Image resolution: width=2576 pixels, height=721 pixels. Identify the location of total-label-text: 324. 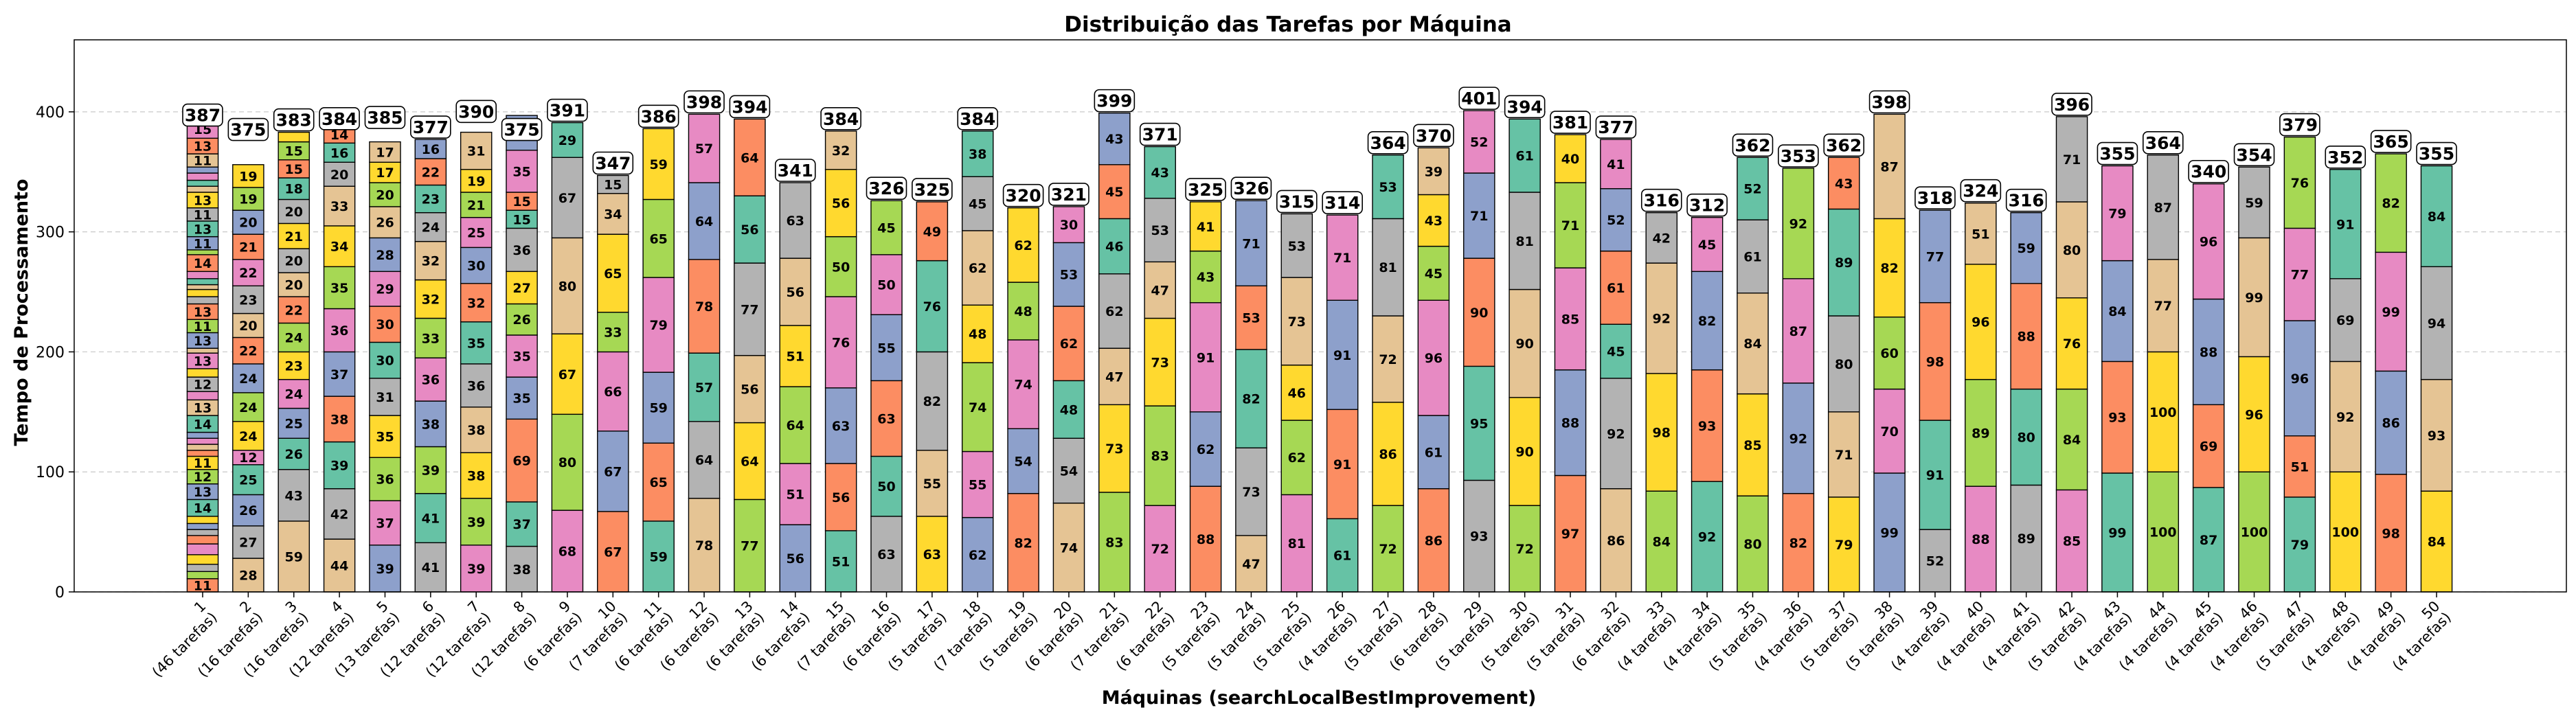
(1980, 191).